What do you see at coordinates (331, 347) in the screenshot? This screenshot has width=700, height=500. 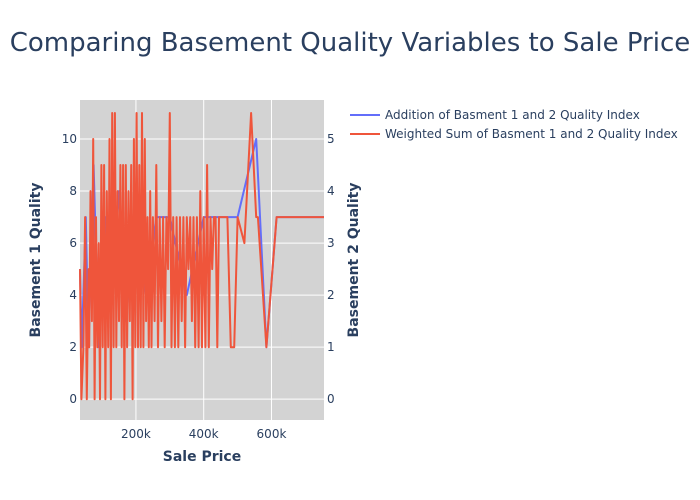 I see `y2-tick-label: 1` at bounding box center [331, 347].